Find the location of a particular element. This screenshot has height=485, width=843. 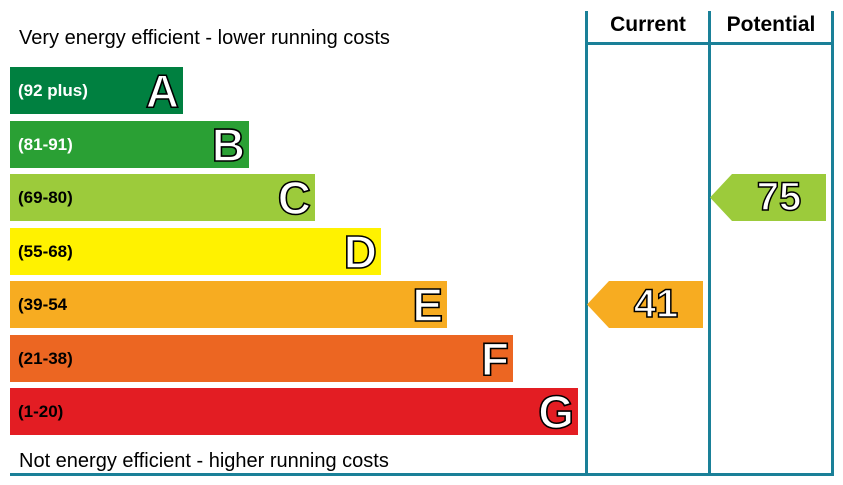

potential-rating-marker: 75 is located at coordinates (768, 197).